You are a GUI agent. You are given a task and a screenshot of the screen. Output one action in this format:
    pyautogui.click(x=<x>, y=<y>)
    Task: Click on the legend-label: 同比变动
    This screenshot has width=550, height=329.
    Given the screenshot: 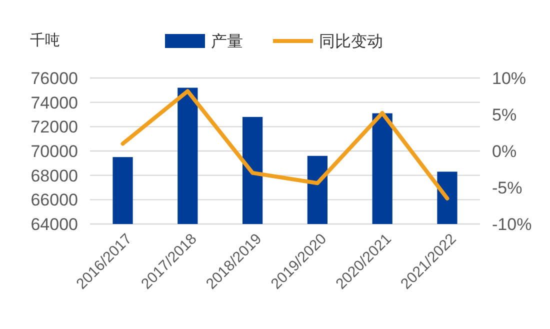 What is the action you would take?
    pyautogui.click(x=351, y=41)
    